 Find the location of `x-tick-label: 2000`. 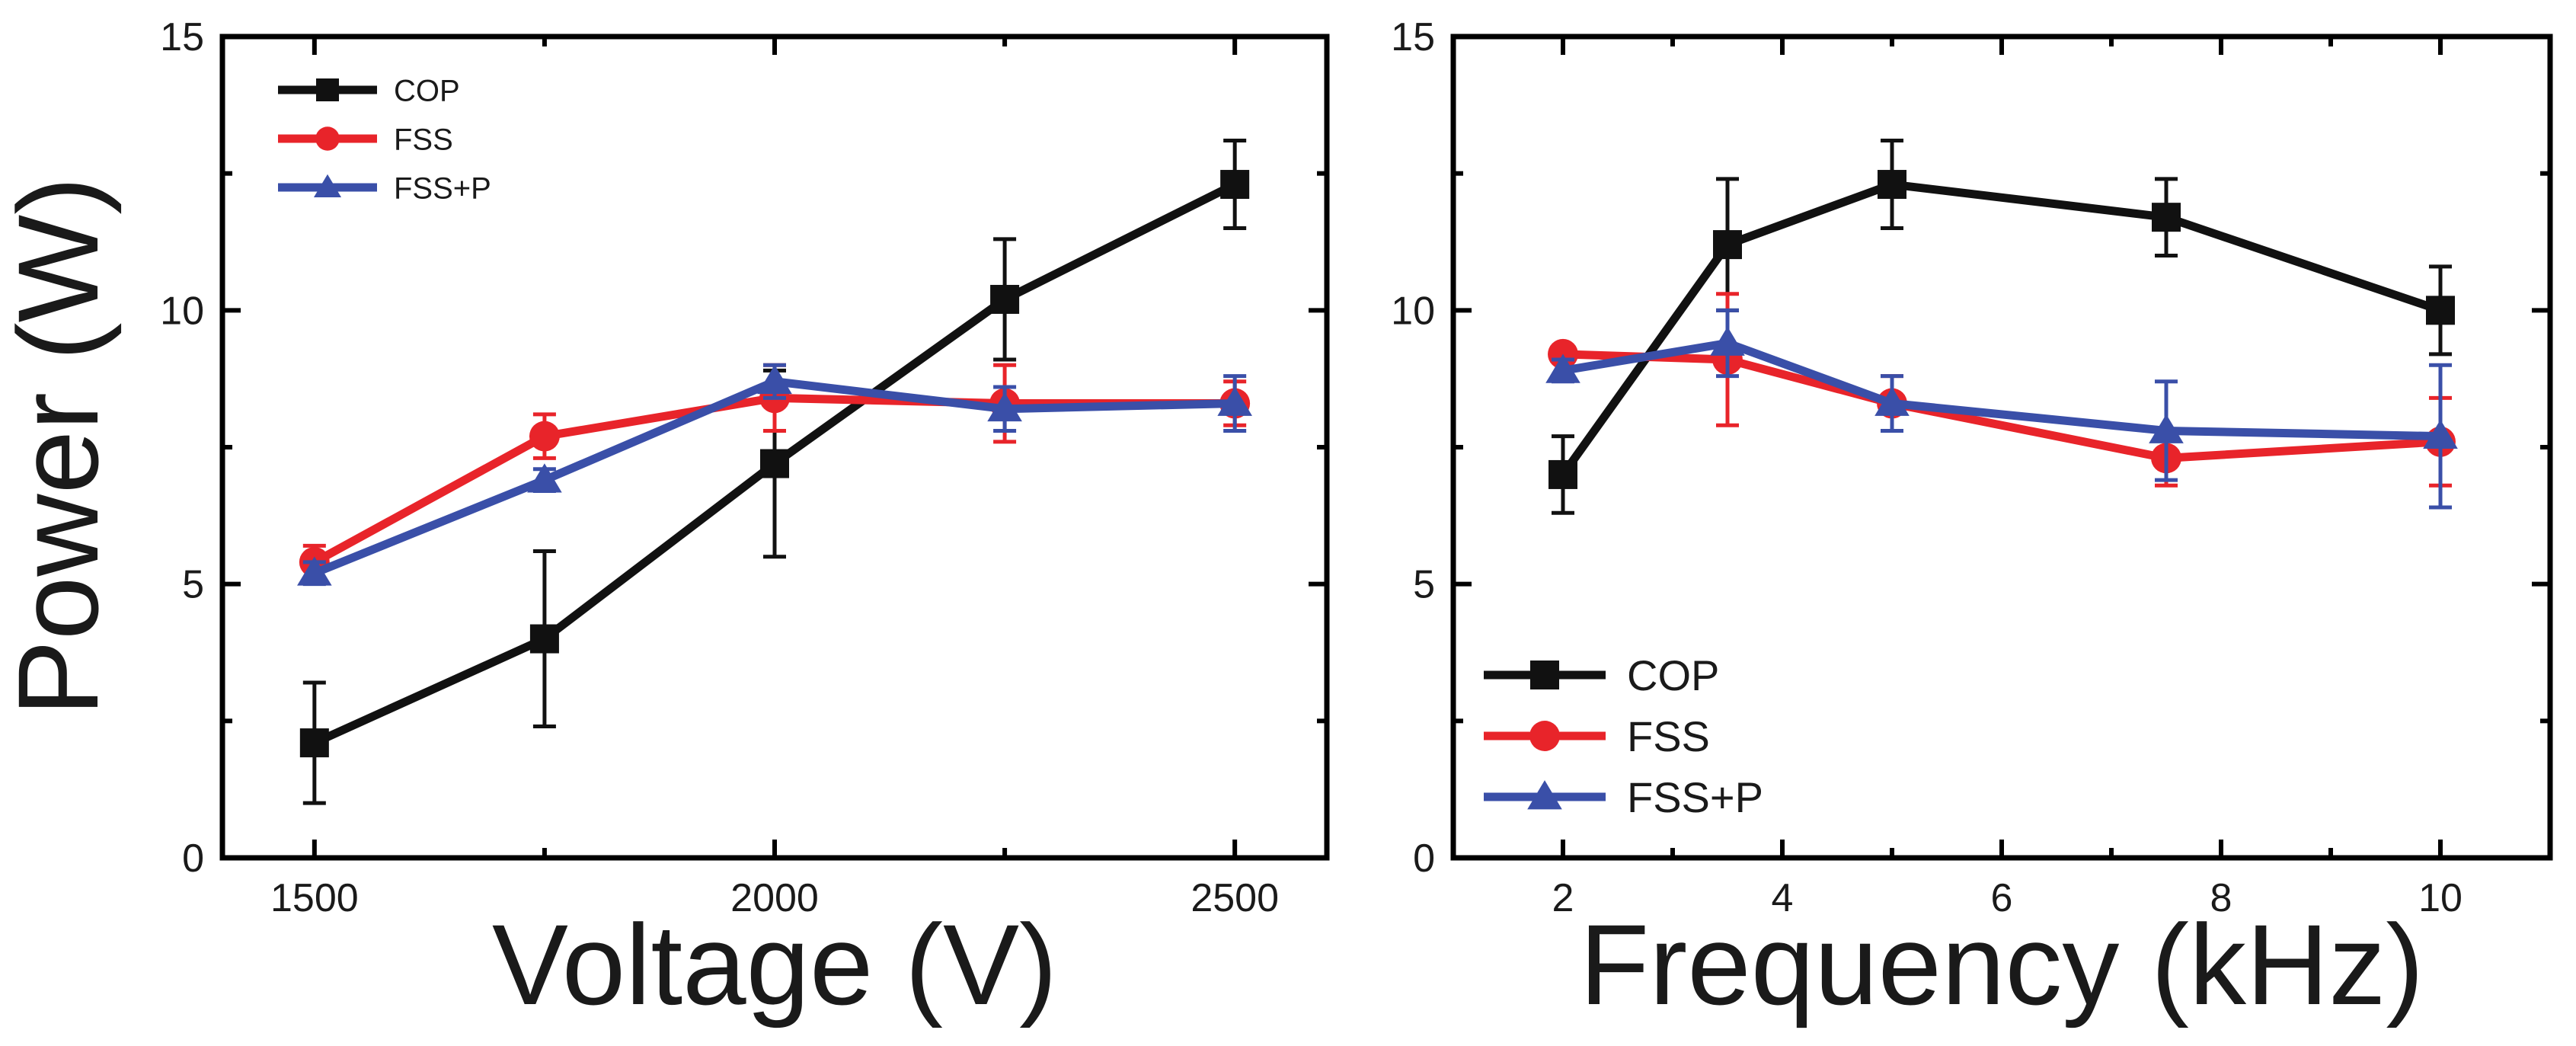

x-tick-label: 2000 is located at coordinates (775, 898).